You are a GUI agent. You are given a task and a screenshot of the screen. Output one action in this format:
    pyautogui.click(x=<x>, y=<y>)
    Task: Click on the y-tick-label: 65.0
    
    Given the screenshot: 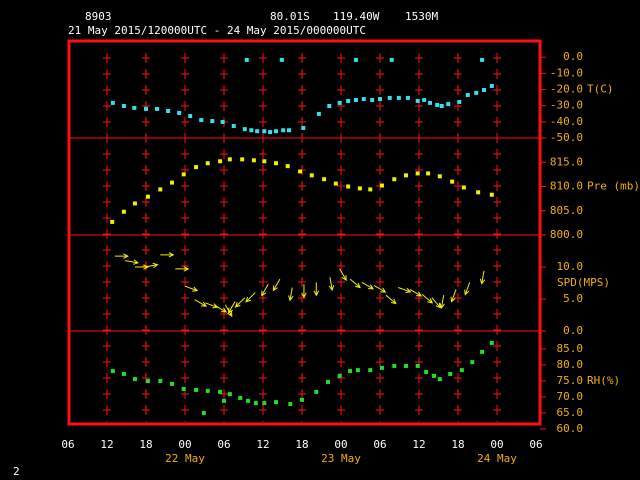 What is the action you would take?
    pyautogui.click(x=570, y=412)
    